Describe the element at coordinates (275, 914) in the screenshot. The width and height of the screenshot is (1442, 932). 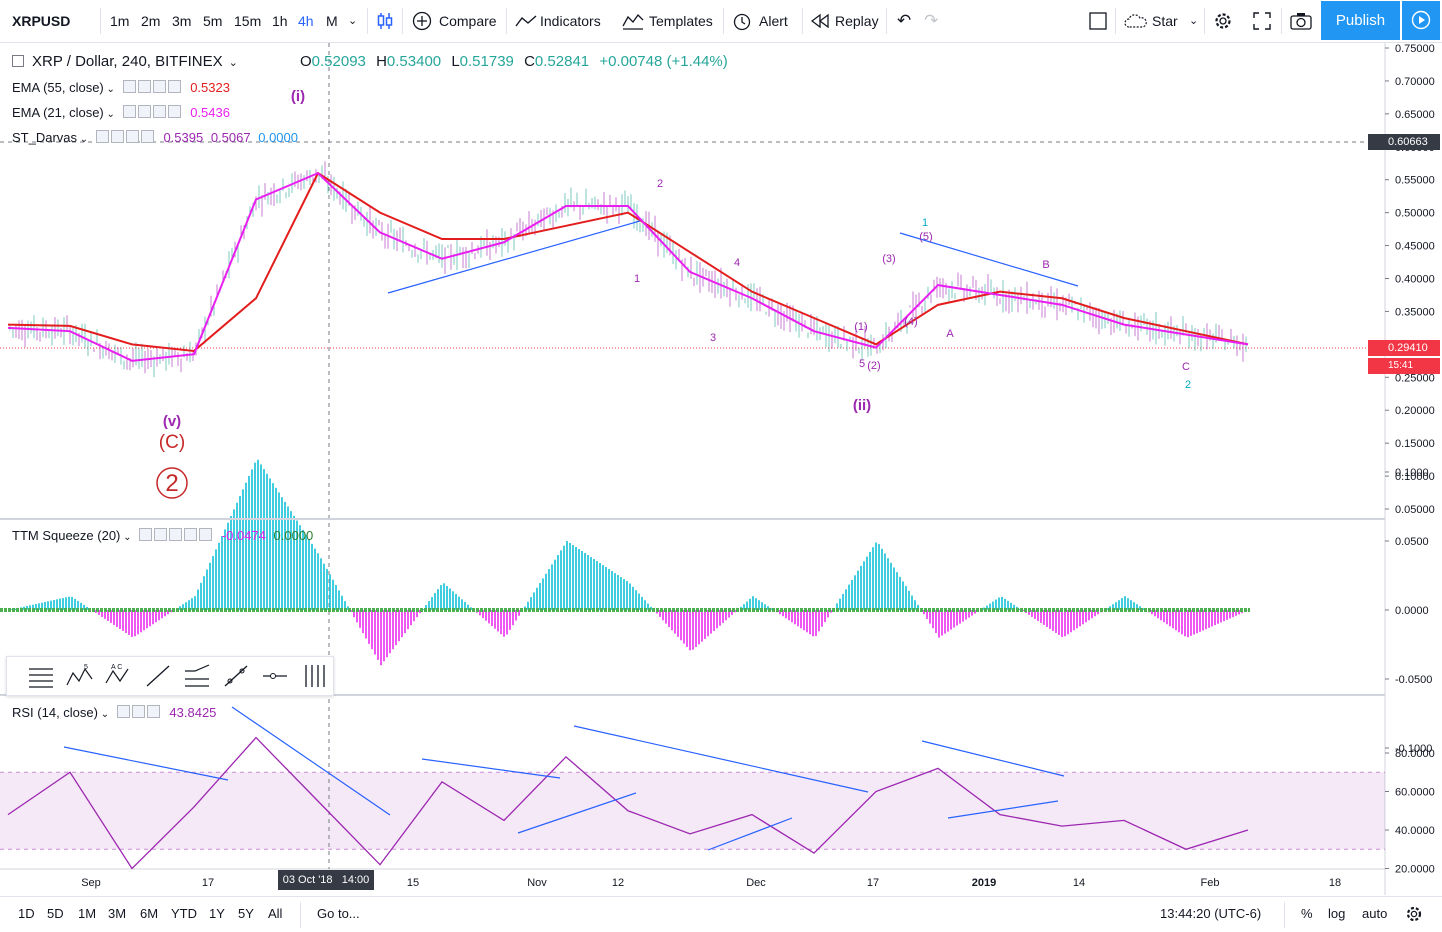
I see `range-all: All` at that location.